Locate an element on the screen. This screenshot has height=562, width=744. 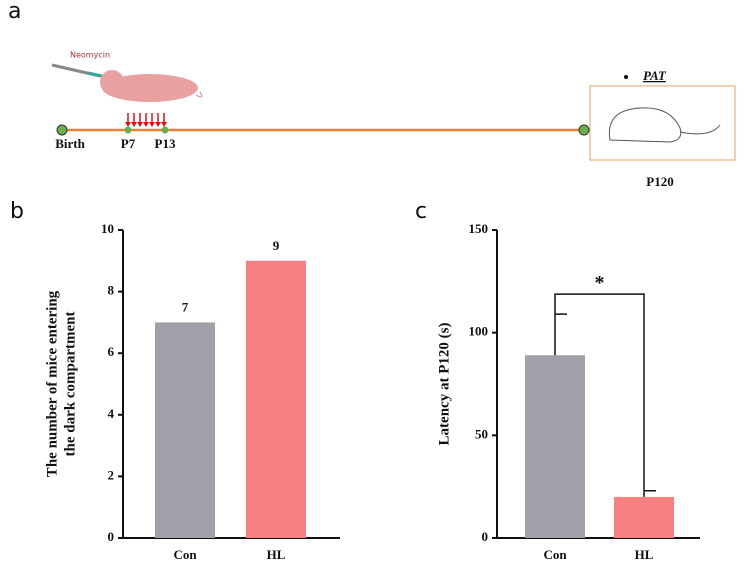
end-label: P120 is located at coordinates (659, 181).